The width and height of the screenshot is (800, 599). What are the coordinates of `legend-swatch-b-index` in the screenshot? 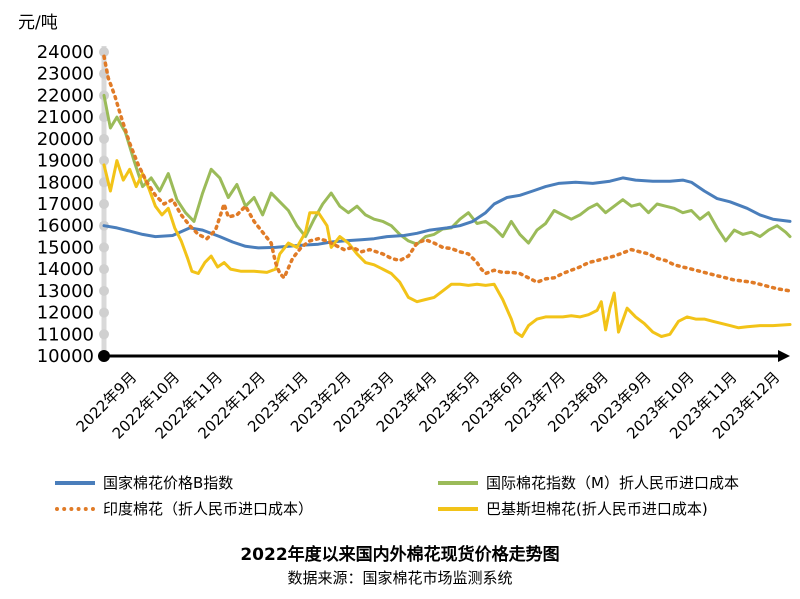 It's located at (75, 482).